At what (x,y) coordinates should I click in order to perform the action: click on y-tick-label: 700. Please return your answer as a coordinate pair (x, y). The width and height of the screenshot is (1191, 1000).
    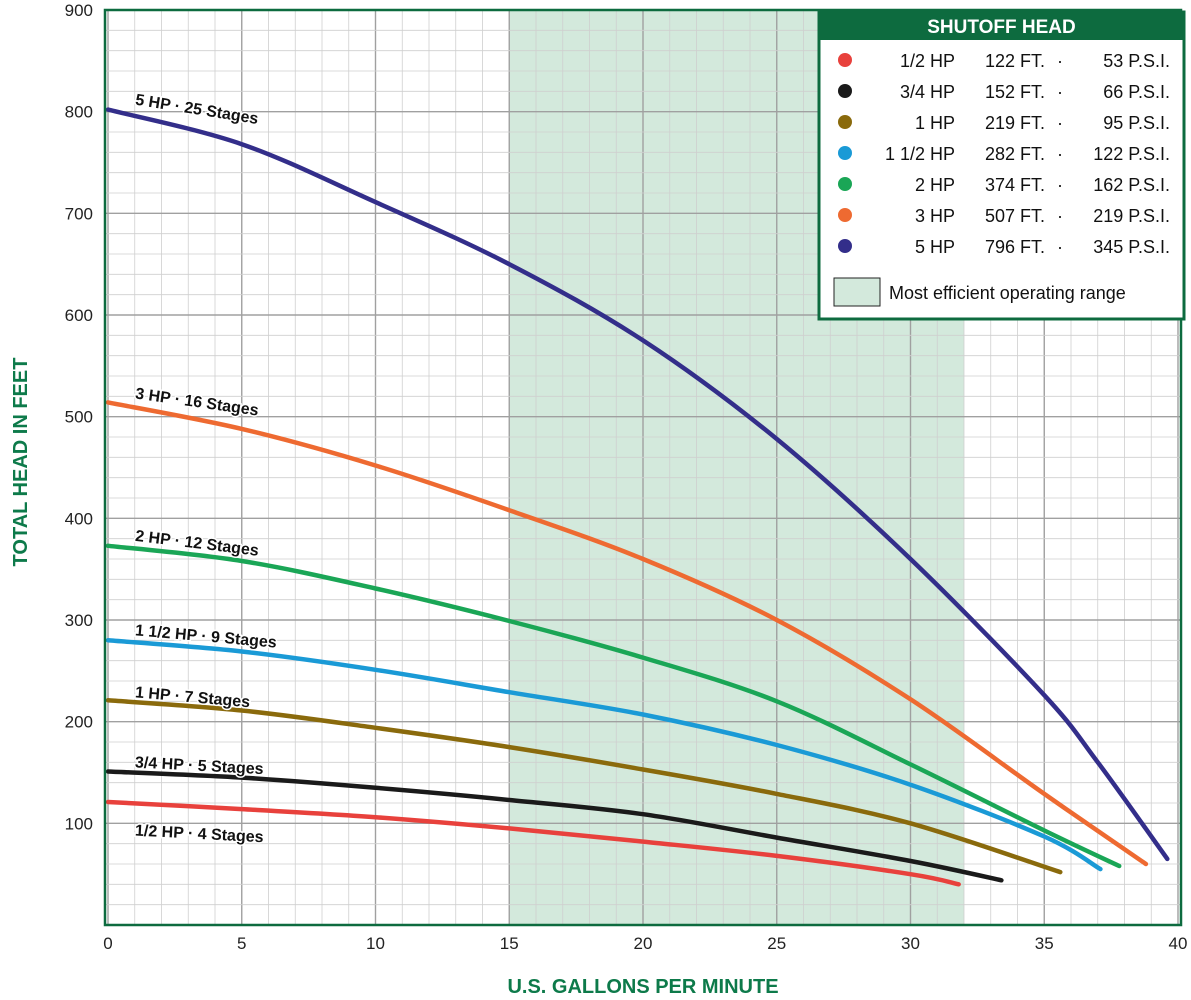
    Looking at the image, I should click on (79, 213).